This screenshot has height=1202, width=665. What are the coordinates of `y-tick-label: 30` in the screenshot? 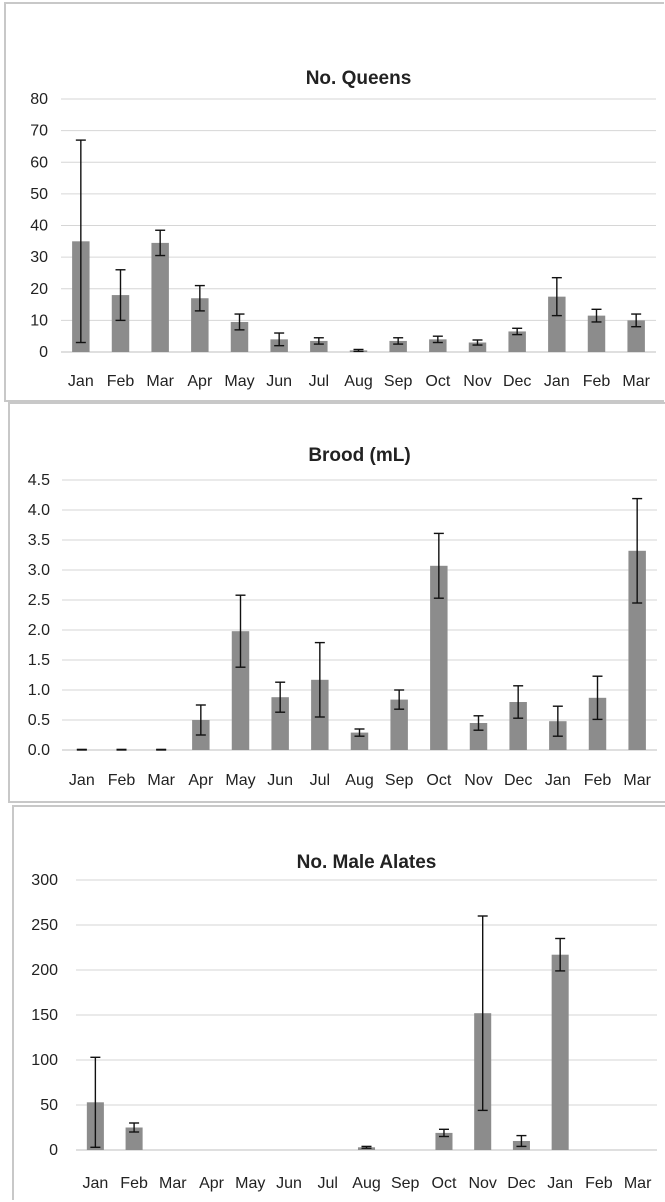 It's located at (39, 257).